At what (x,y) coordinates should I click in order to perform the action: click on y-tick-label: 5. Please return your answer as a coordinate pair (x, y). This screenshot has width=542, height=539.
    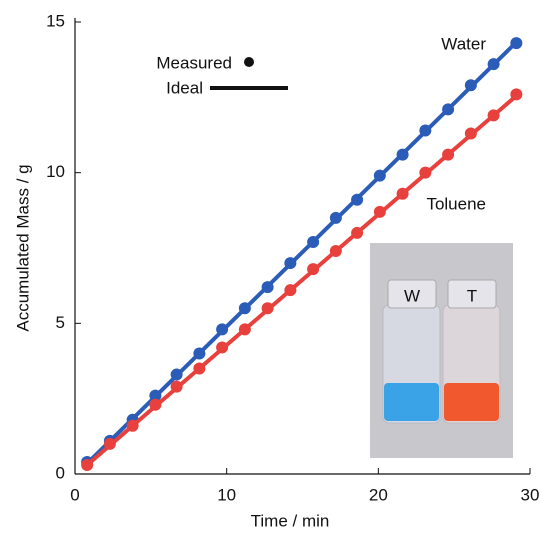
    Looking at the image, I should click on (60, 322).